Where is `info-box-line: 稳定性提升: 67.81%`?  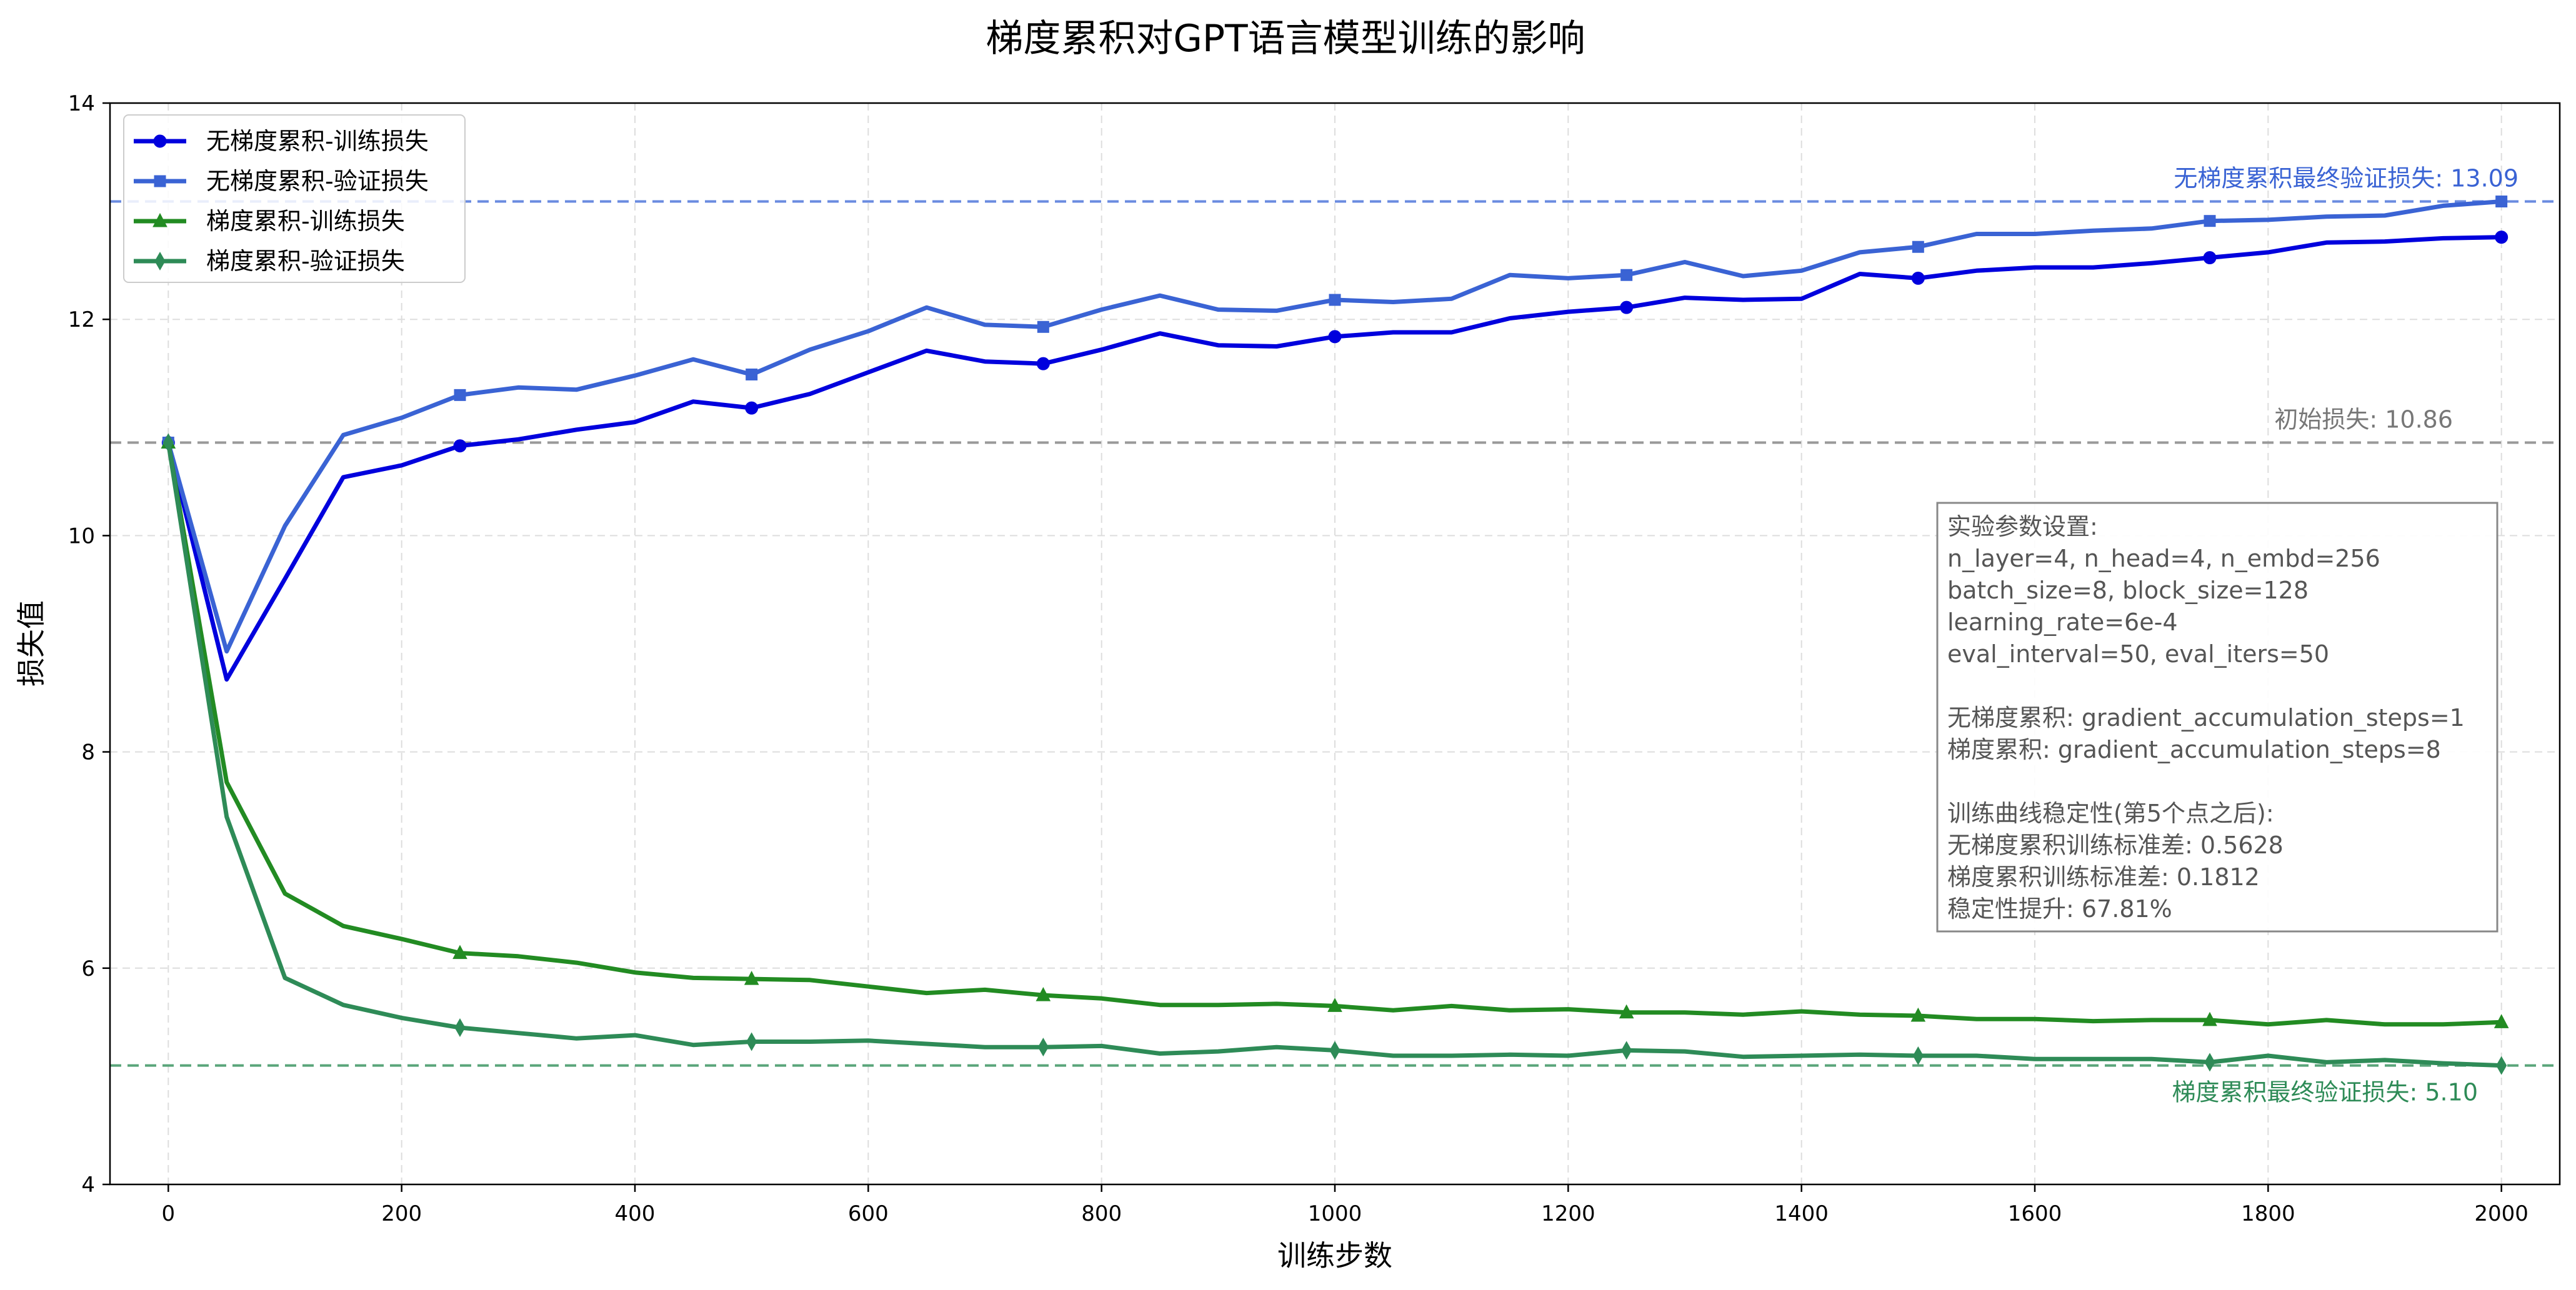 info-box-line: 稳定性提升: 67.81% is located at coordinates (2059, 909).